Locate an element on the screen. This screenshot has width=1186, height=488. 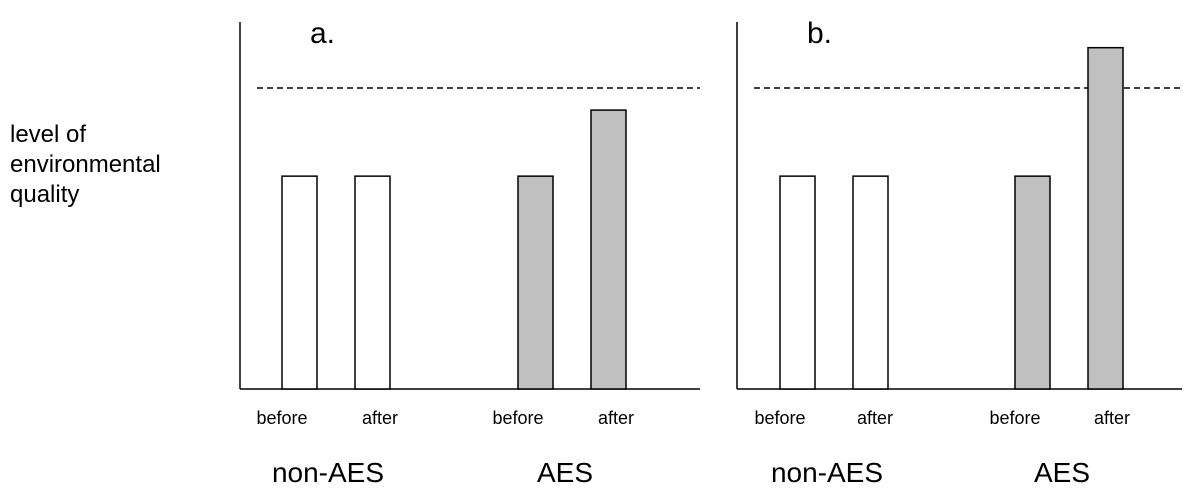
panel-b-bar-non-aes-before is located at coordinates (797, 282).